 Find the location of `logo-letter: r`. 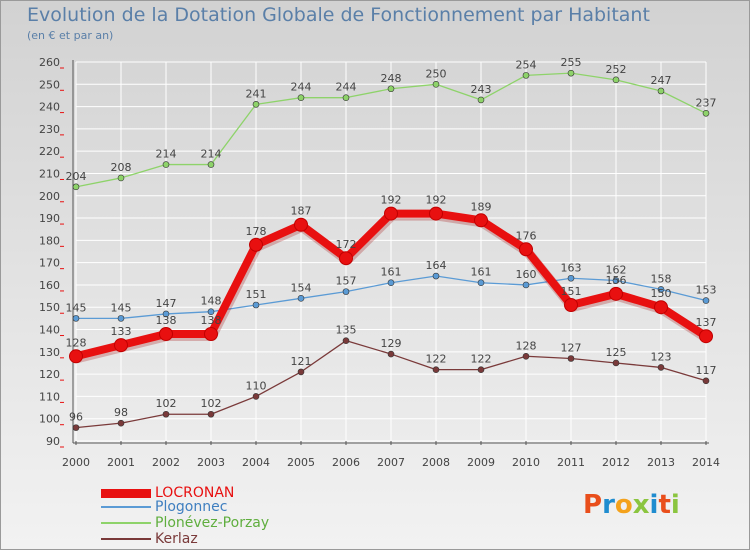

logo-letter: r is located at coordinates (608, 505).